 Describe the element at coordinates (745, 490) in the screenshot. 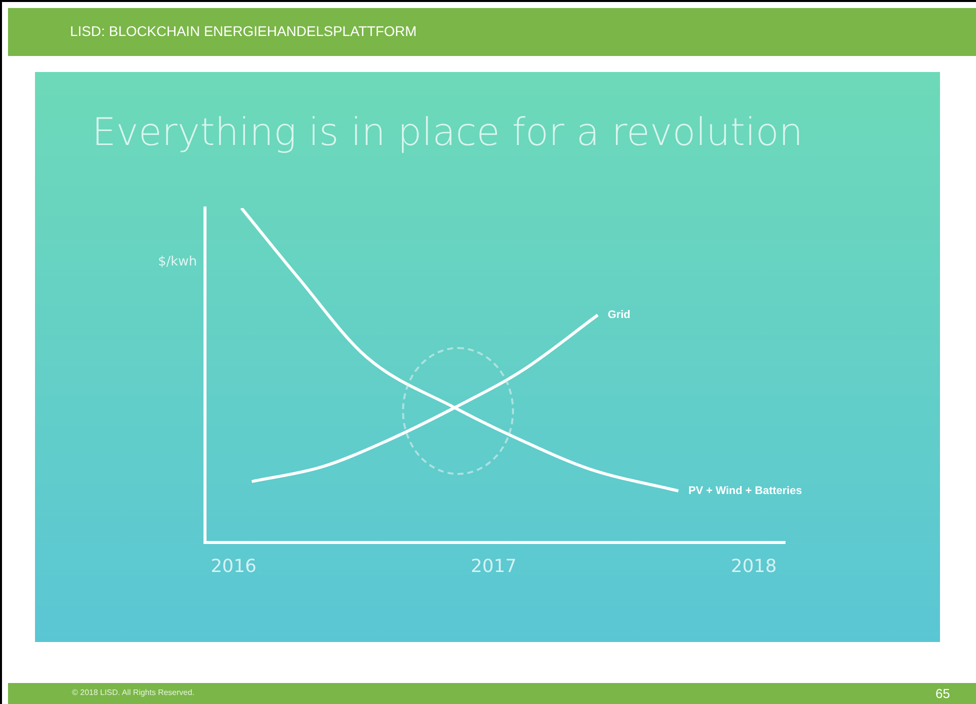

I see `series-label: PV + Wind + Batteries` at that location.